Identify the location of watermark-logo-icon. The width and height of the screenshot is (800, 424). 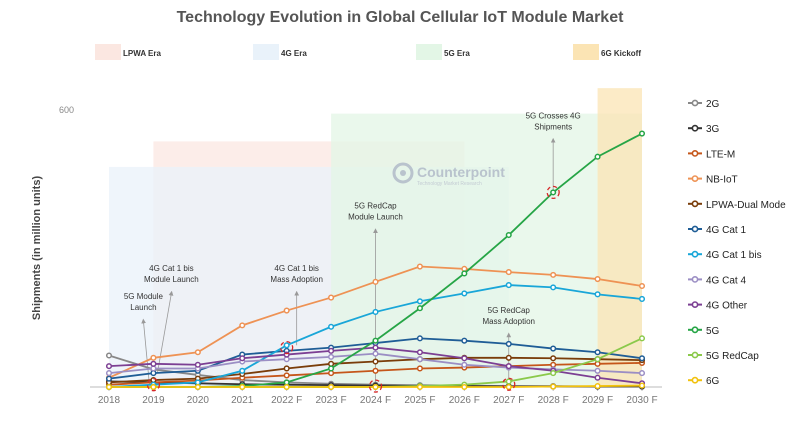
(403, 173).